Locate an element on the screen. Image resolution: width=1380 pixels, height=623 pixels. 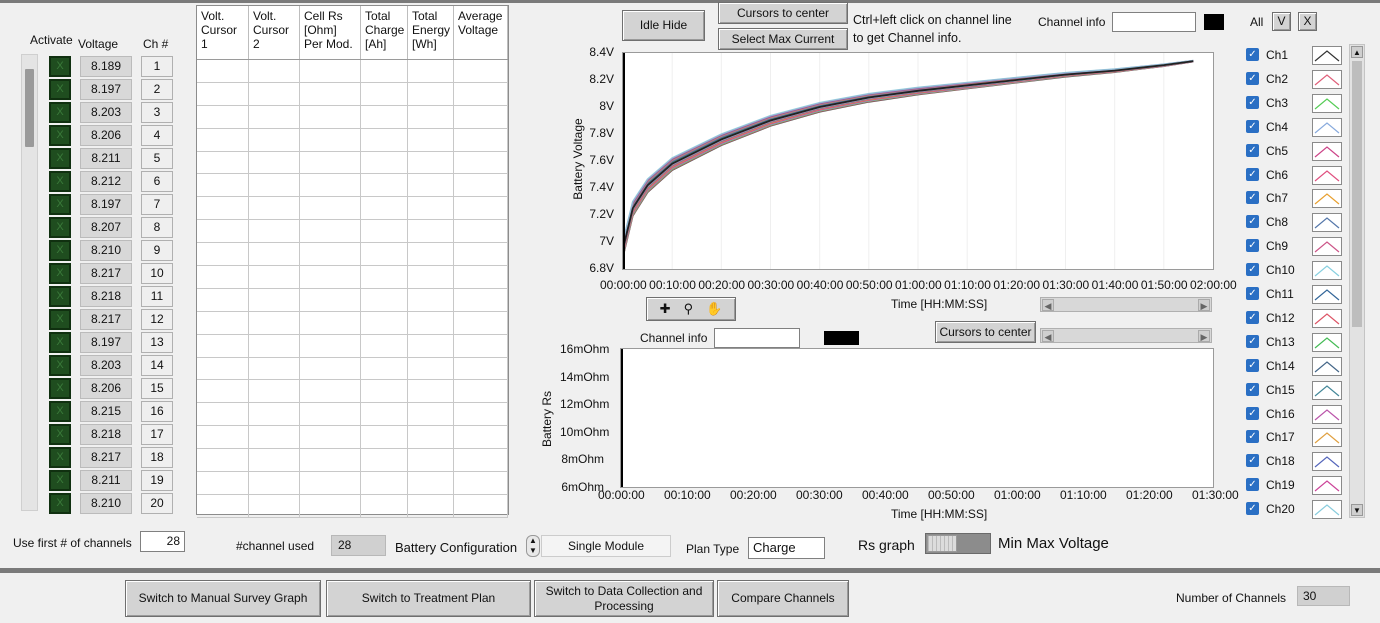
legend-item: ✓ Ch14 is located at coordinates (1296, 367).